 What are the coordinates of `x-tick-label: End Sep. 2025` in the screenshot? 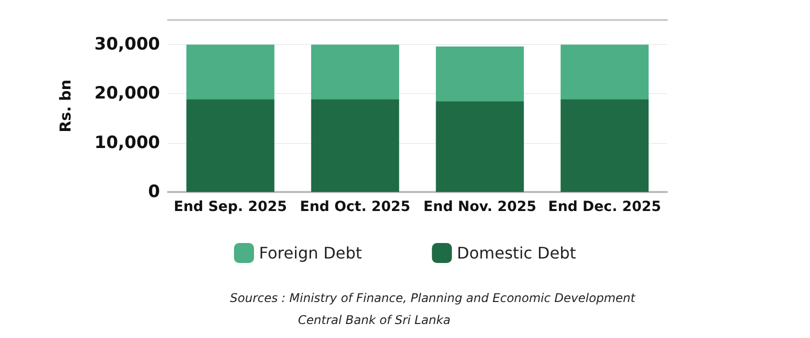 It's located at (230, 207).